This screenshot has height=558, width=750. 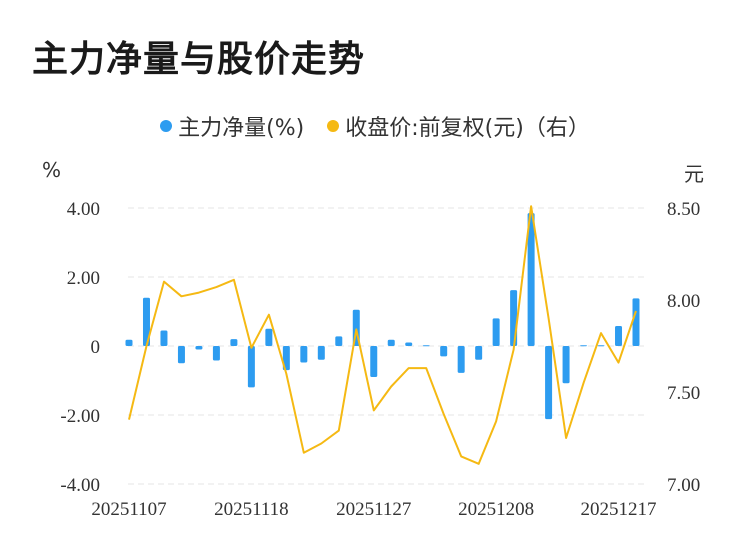 I want to click on legend: 主力净量(%) 收盘价:前复权(元)（右）, so click(x=375, y=126).